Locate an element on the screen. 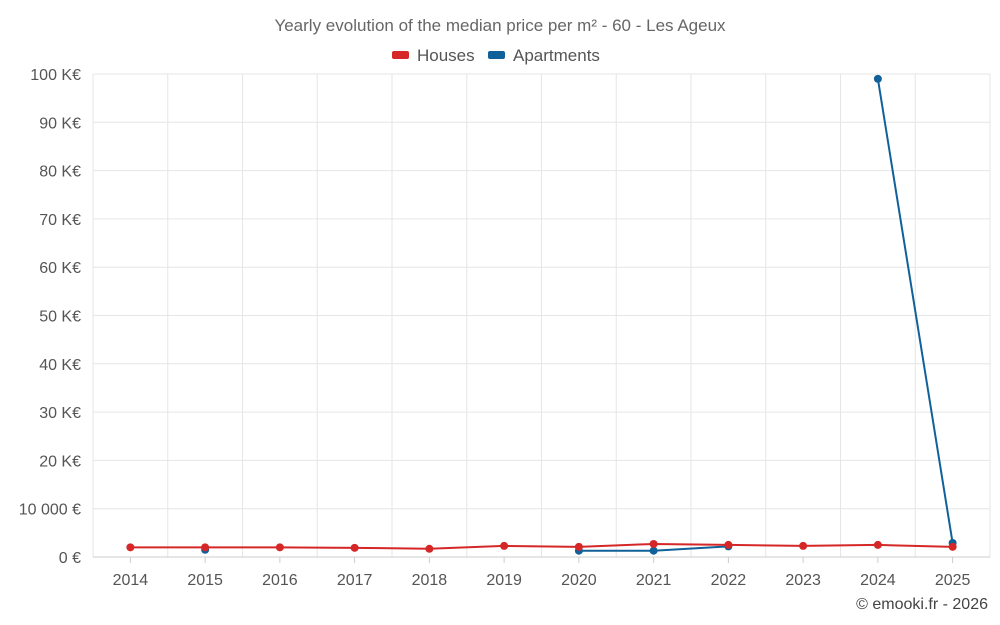  legend: Houses Apartments is located at coordinates (496, 55).